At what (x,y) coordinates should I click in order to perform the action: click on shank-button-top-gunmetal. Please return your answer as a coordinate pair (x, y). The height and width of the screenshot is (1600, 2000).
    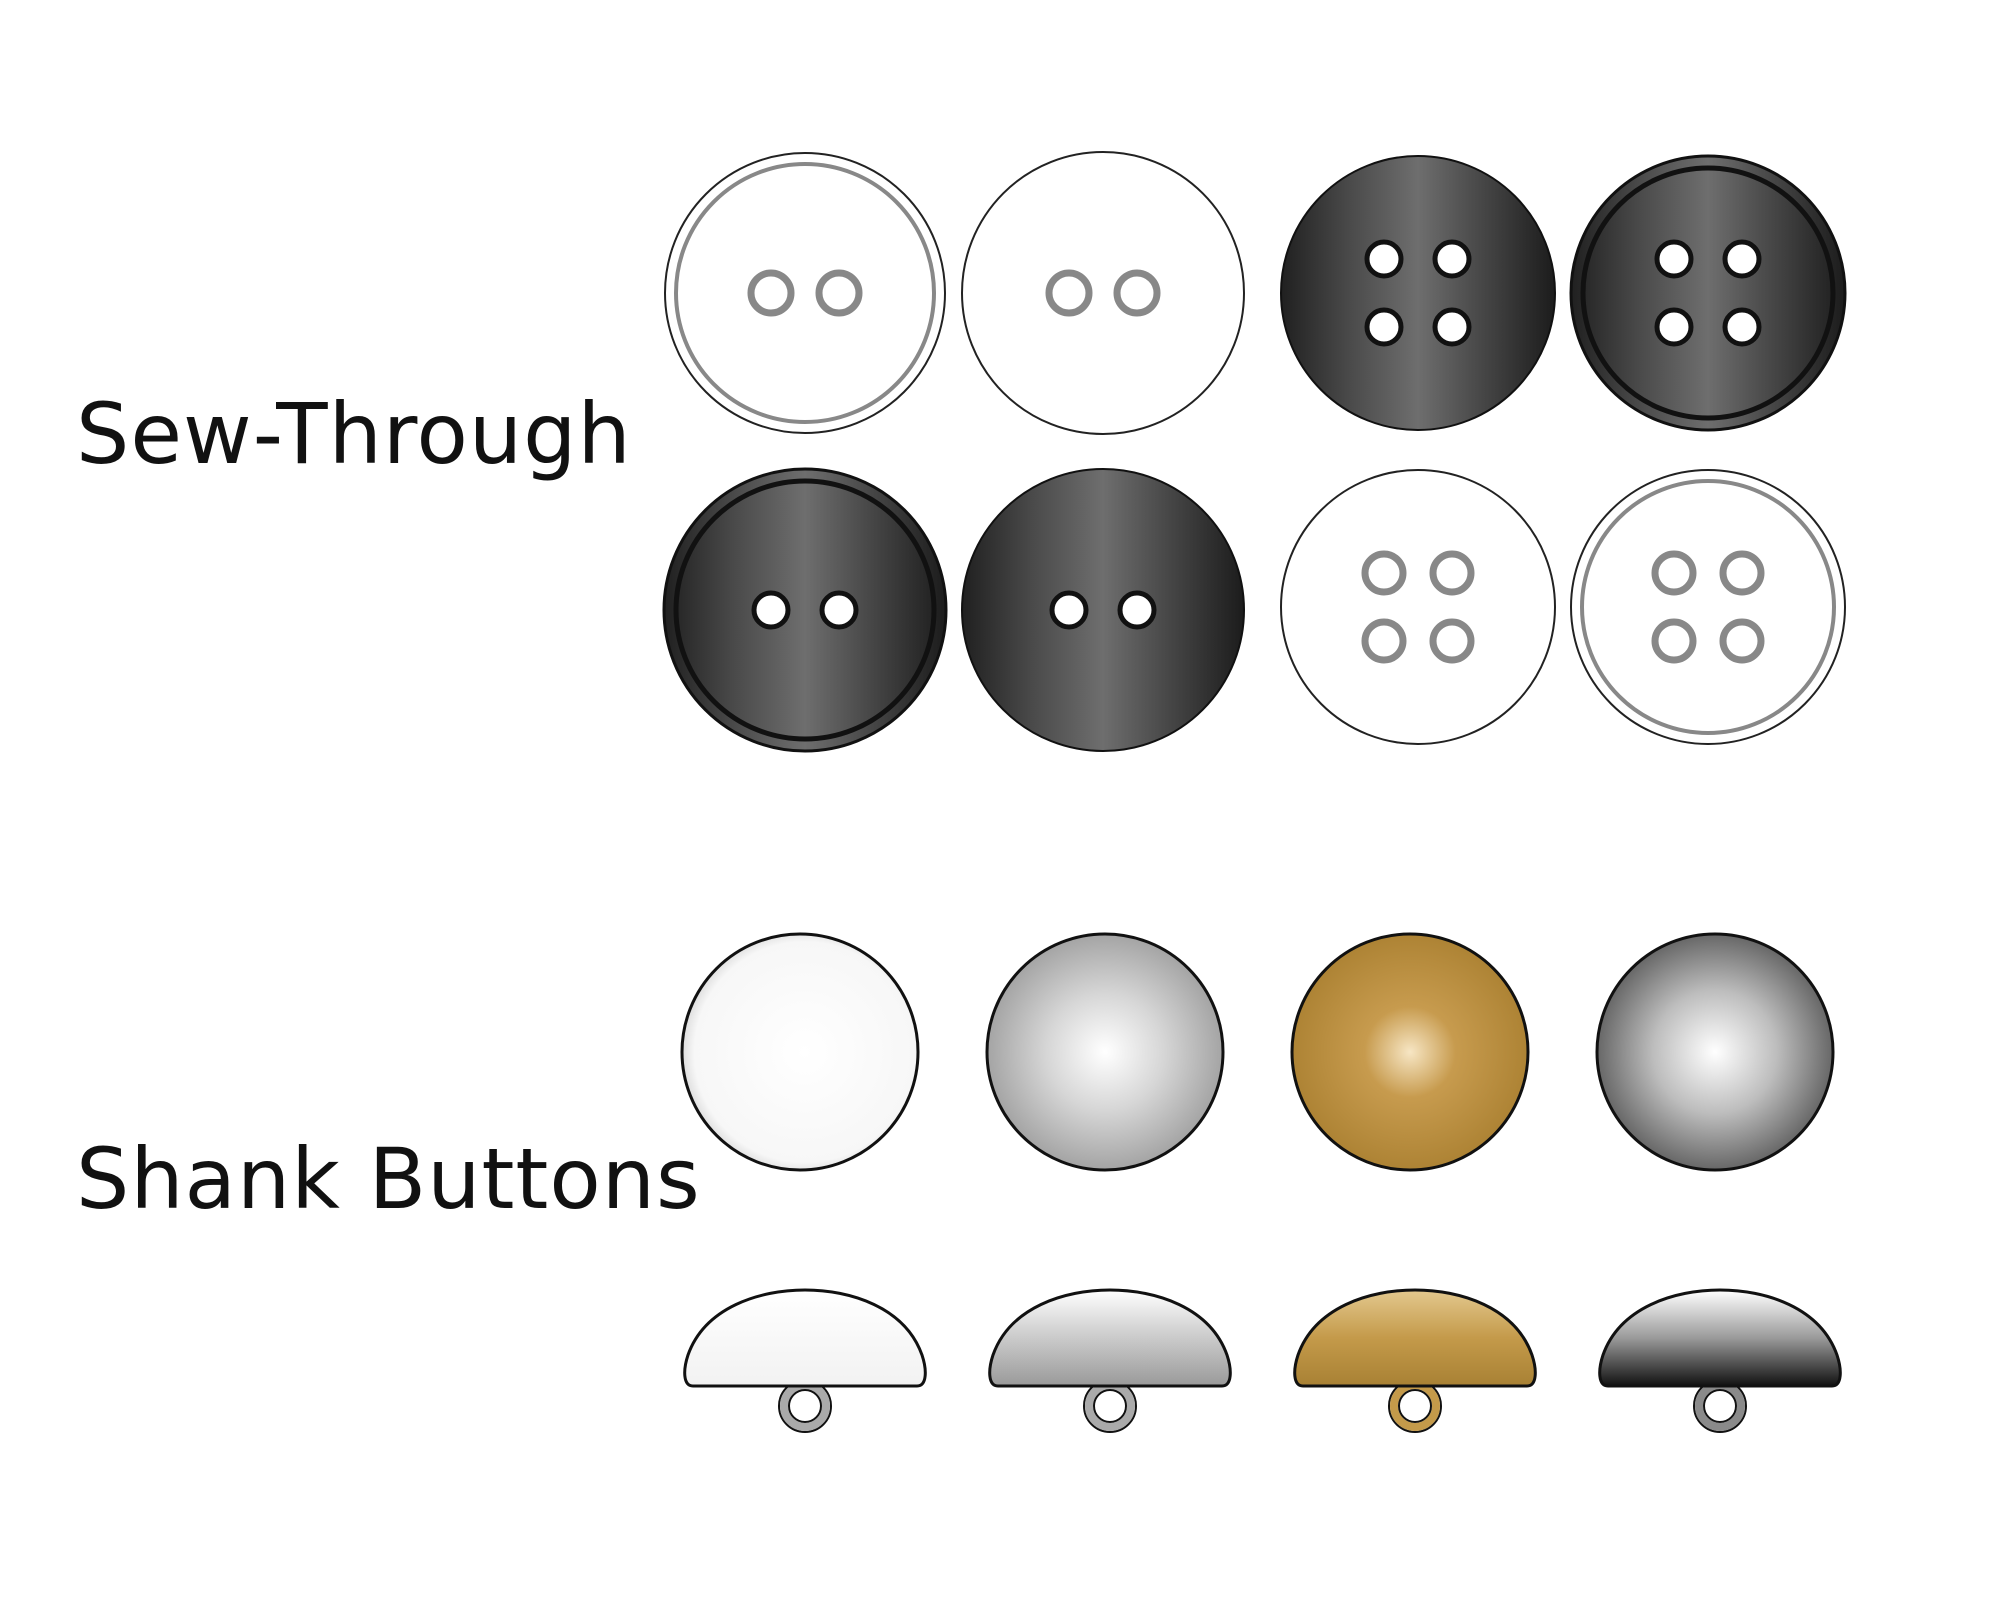
    Looking at the image, I should click on (1715, 1052).